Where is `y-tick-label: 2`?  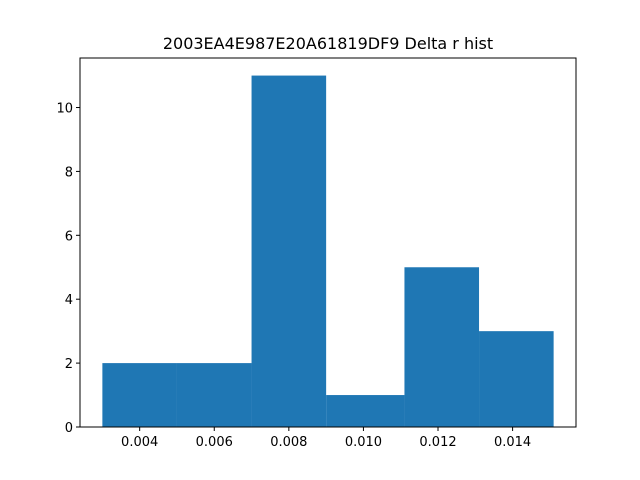 y-tick-label: 2 is located at coordinates (69, 364).